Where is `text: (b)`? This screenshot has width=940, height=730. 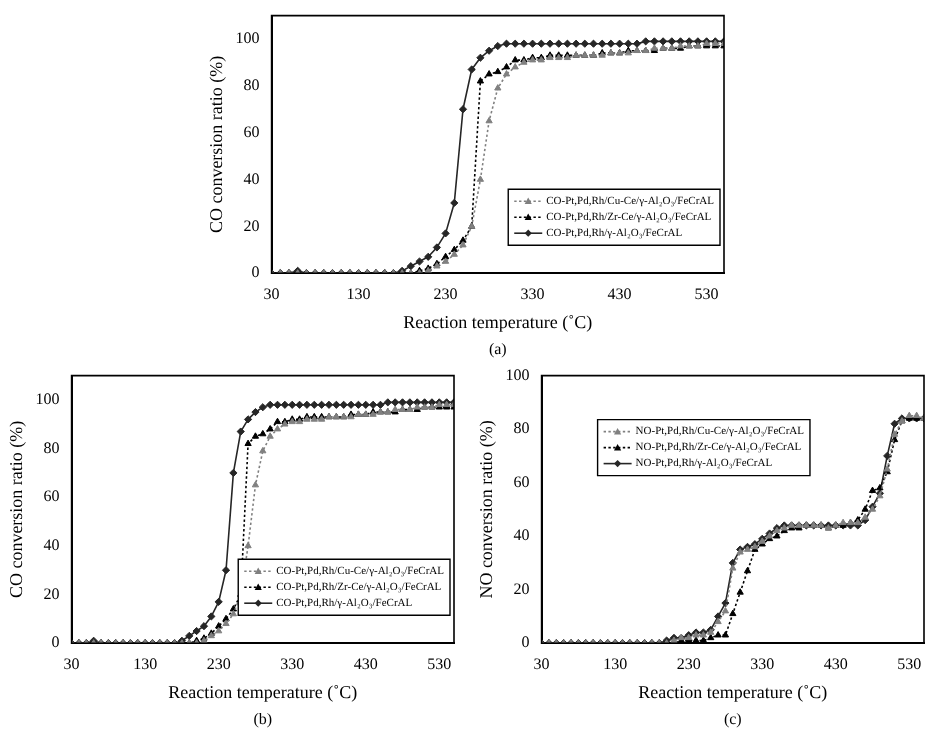 text: (b) is located at coordinates (263, 719).